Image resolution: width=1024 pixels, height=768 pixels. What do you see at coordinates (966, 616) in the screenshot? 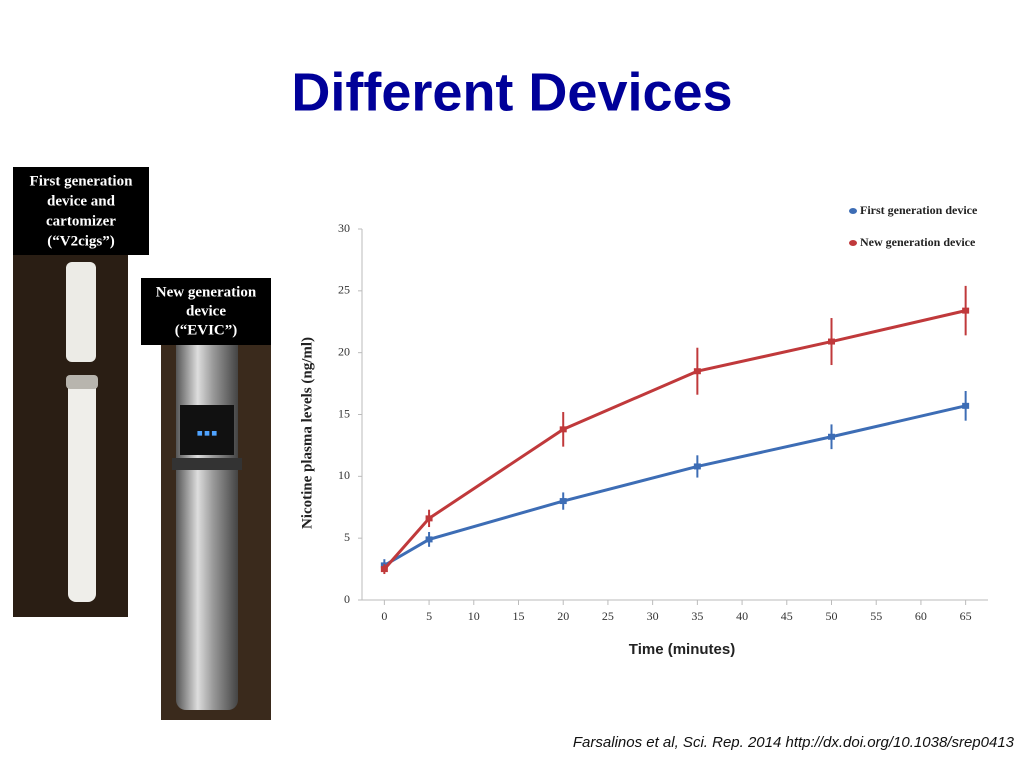
I see `x-tick-label: 65` at bounding box center [966, 616].